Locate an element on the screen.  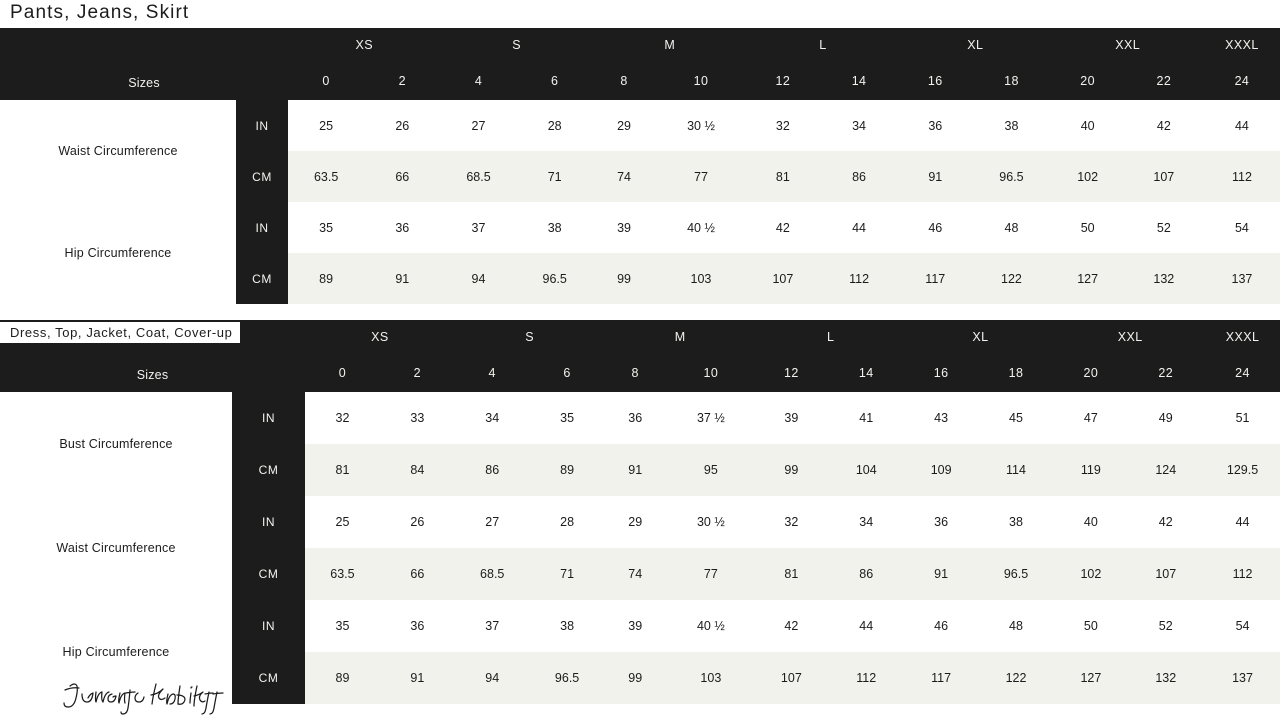
sizes-label-cell: Sizes is located at coordinates (144, 64).